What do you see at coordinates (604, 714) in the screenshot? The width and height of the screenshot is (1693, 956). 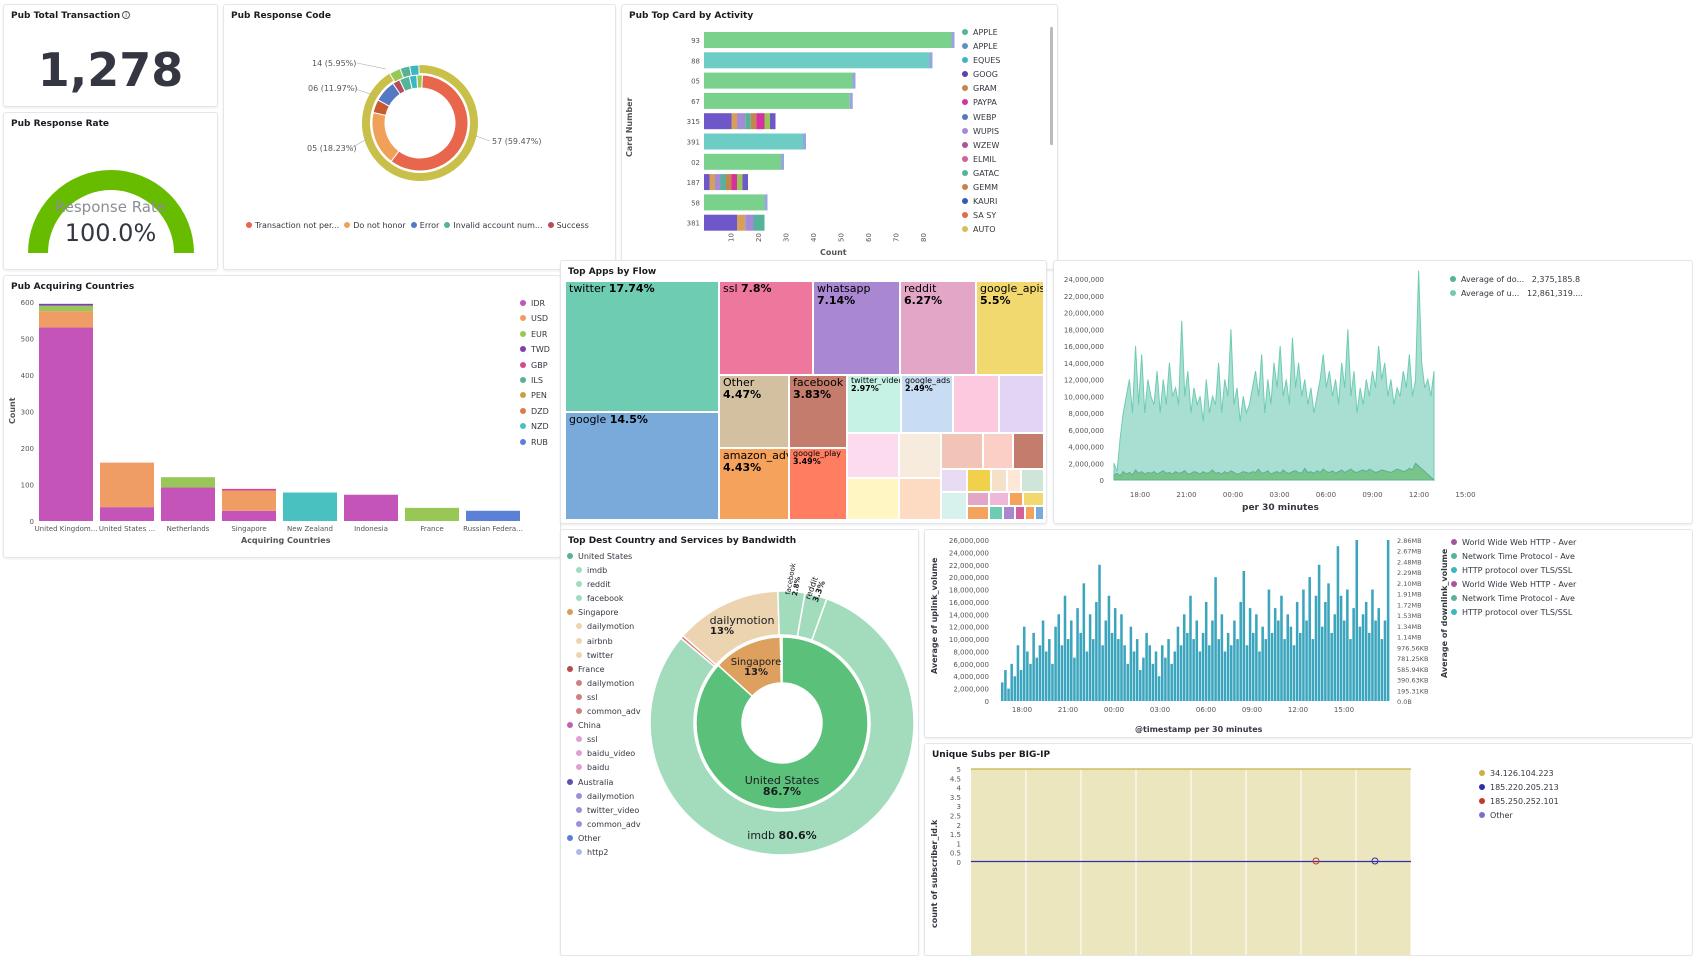 I see `legend-item: common_adv` at bounding box center [604, 714].